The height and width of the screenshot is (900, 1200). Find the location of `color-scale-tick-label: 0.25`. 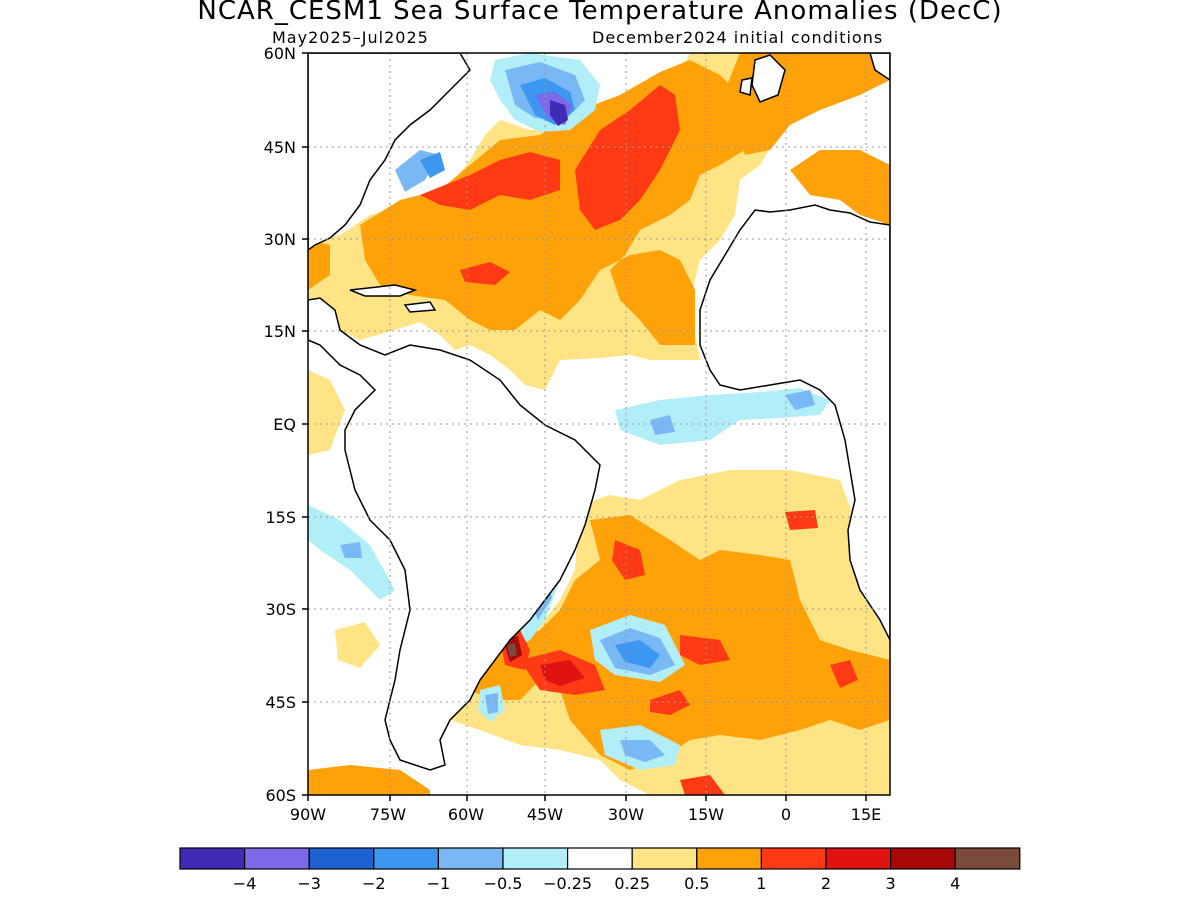

color-scale-tick-label: 0.25 is located at coordinates (632, 883).